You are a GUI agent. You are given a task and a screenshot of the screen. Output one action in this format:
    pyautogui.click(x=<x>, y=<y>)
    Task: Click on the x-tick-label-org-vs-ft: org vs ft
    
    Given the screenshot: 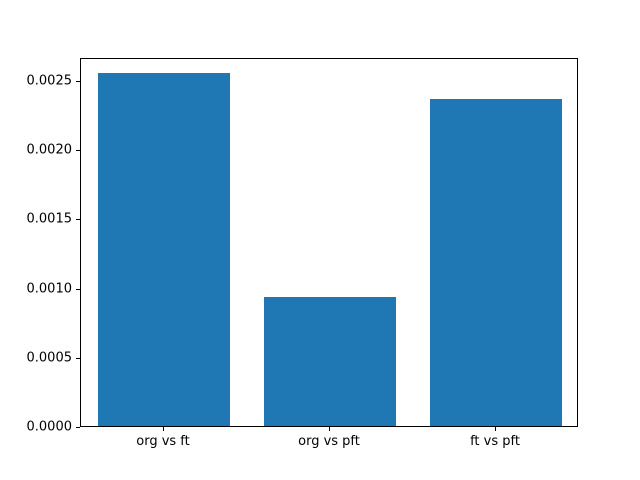 What is the action you would take?
    pyautogui.click(x=163, y=441)
    